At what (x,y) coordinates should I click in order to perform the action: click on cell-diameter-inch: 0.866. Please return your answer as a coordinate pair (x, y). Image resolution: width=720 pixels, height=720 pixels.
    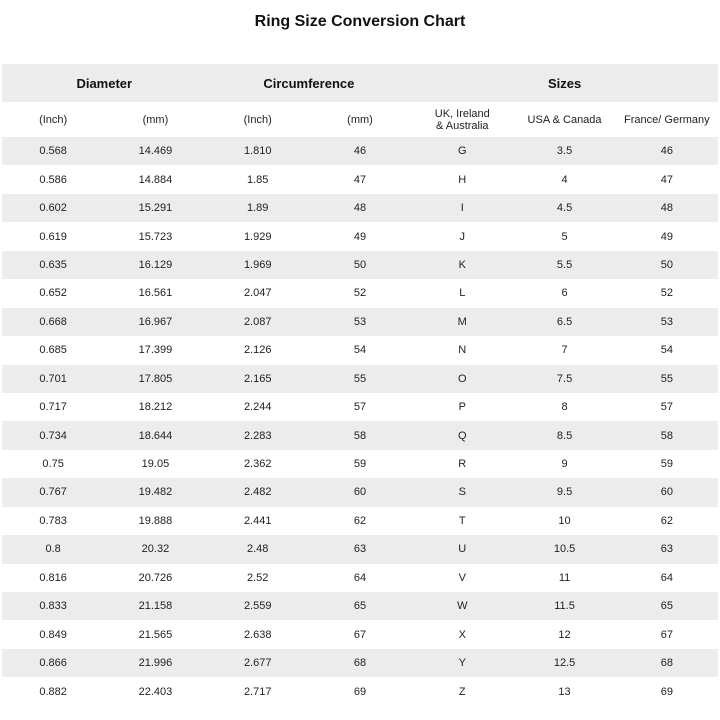
    Looking at the image, I should click on (53, 663).